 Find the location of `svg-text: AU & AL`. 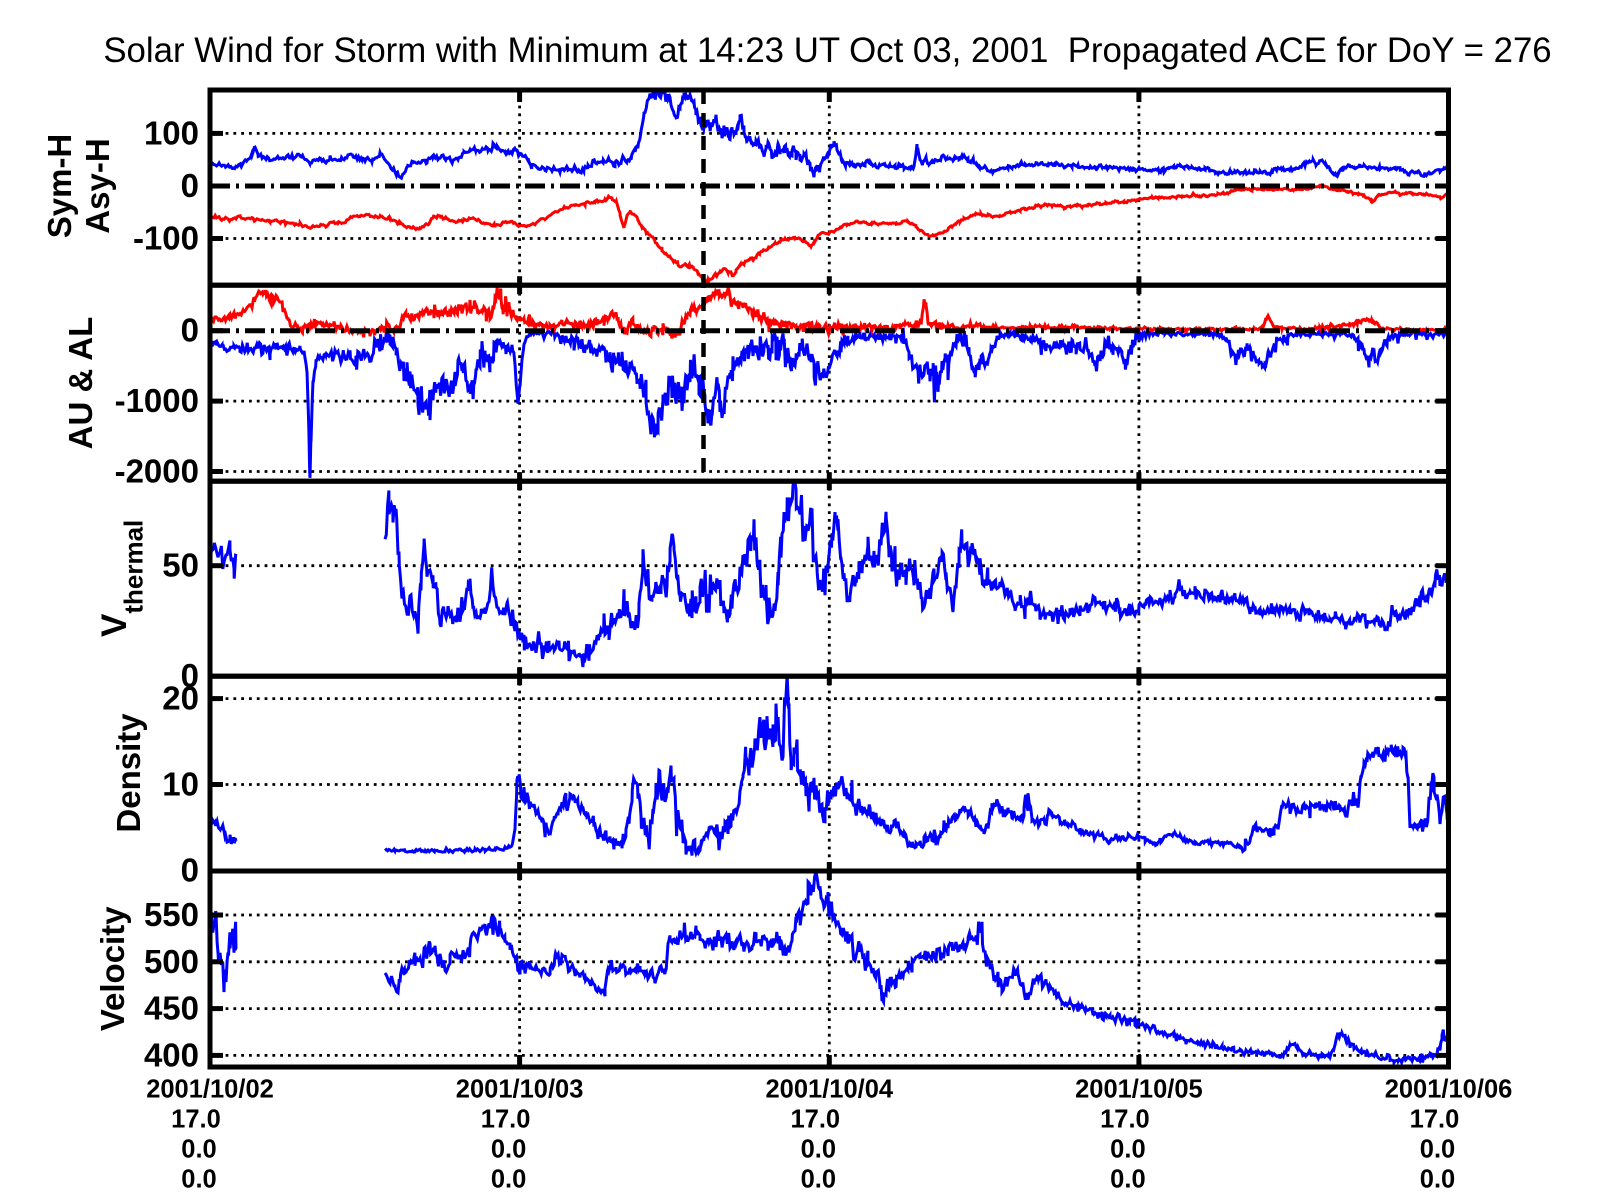

svg-text: AU & AL is located at coordinates (80, 383).